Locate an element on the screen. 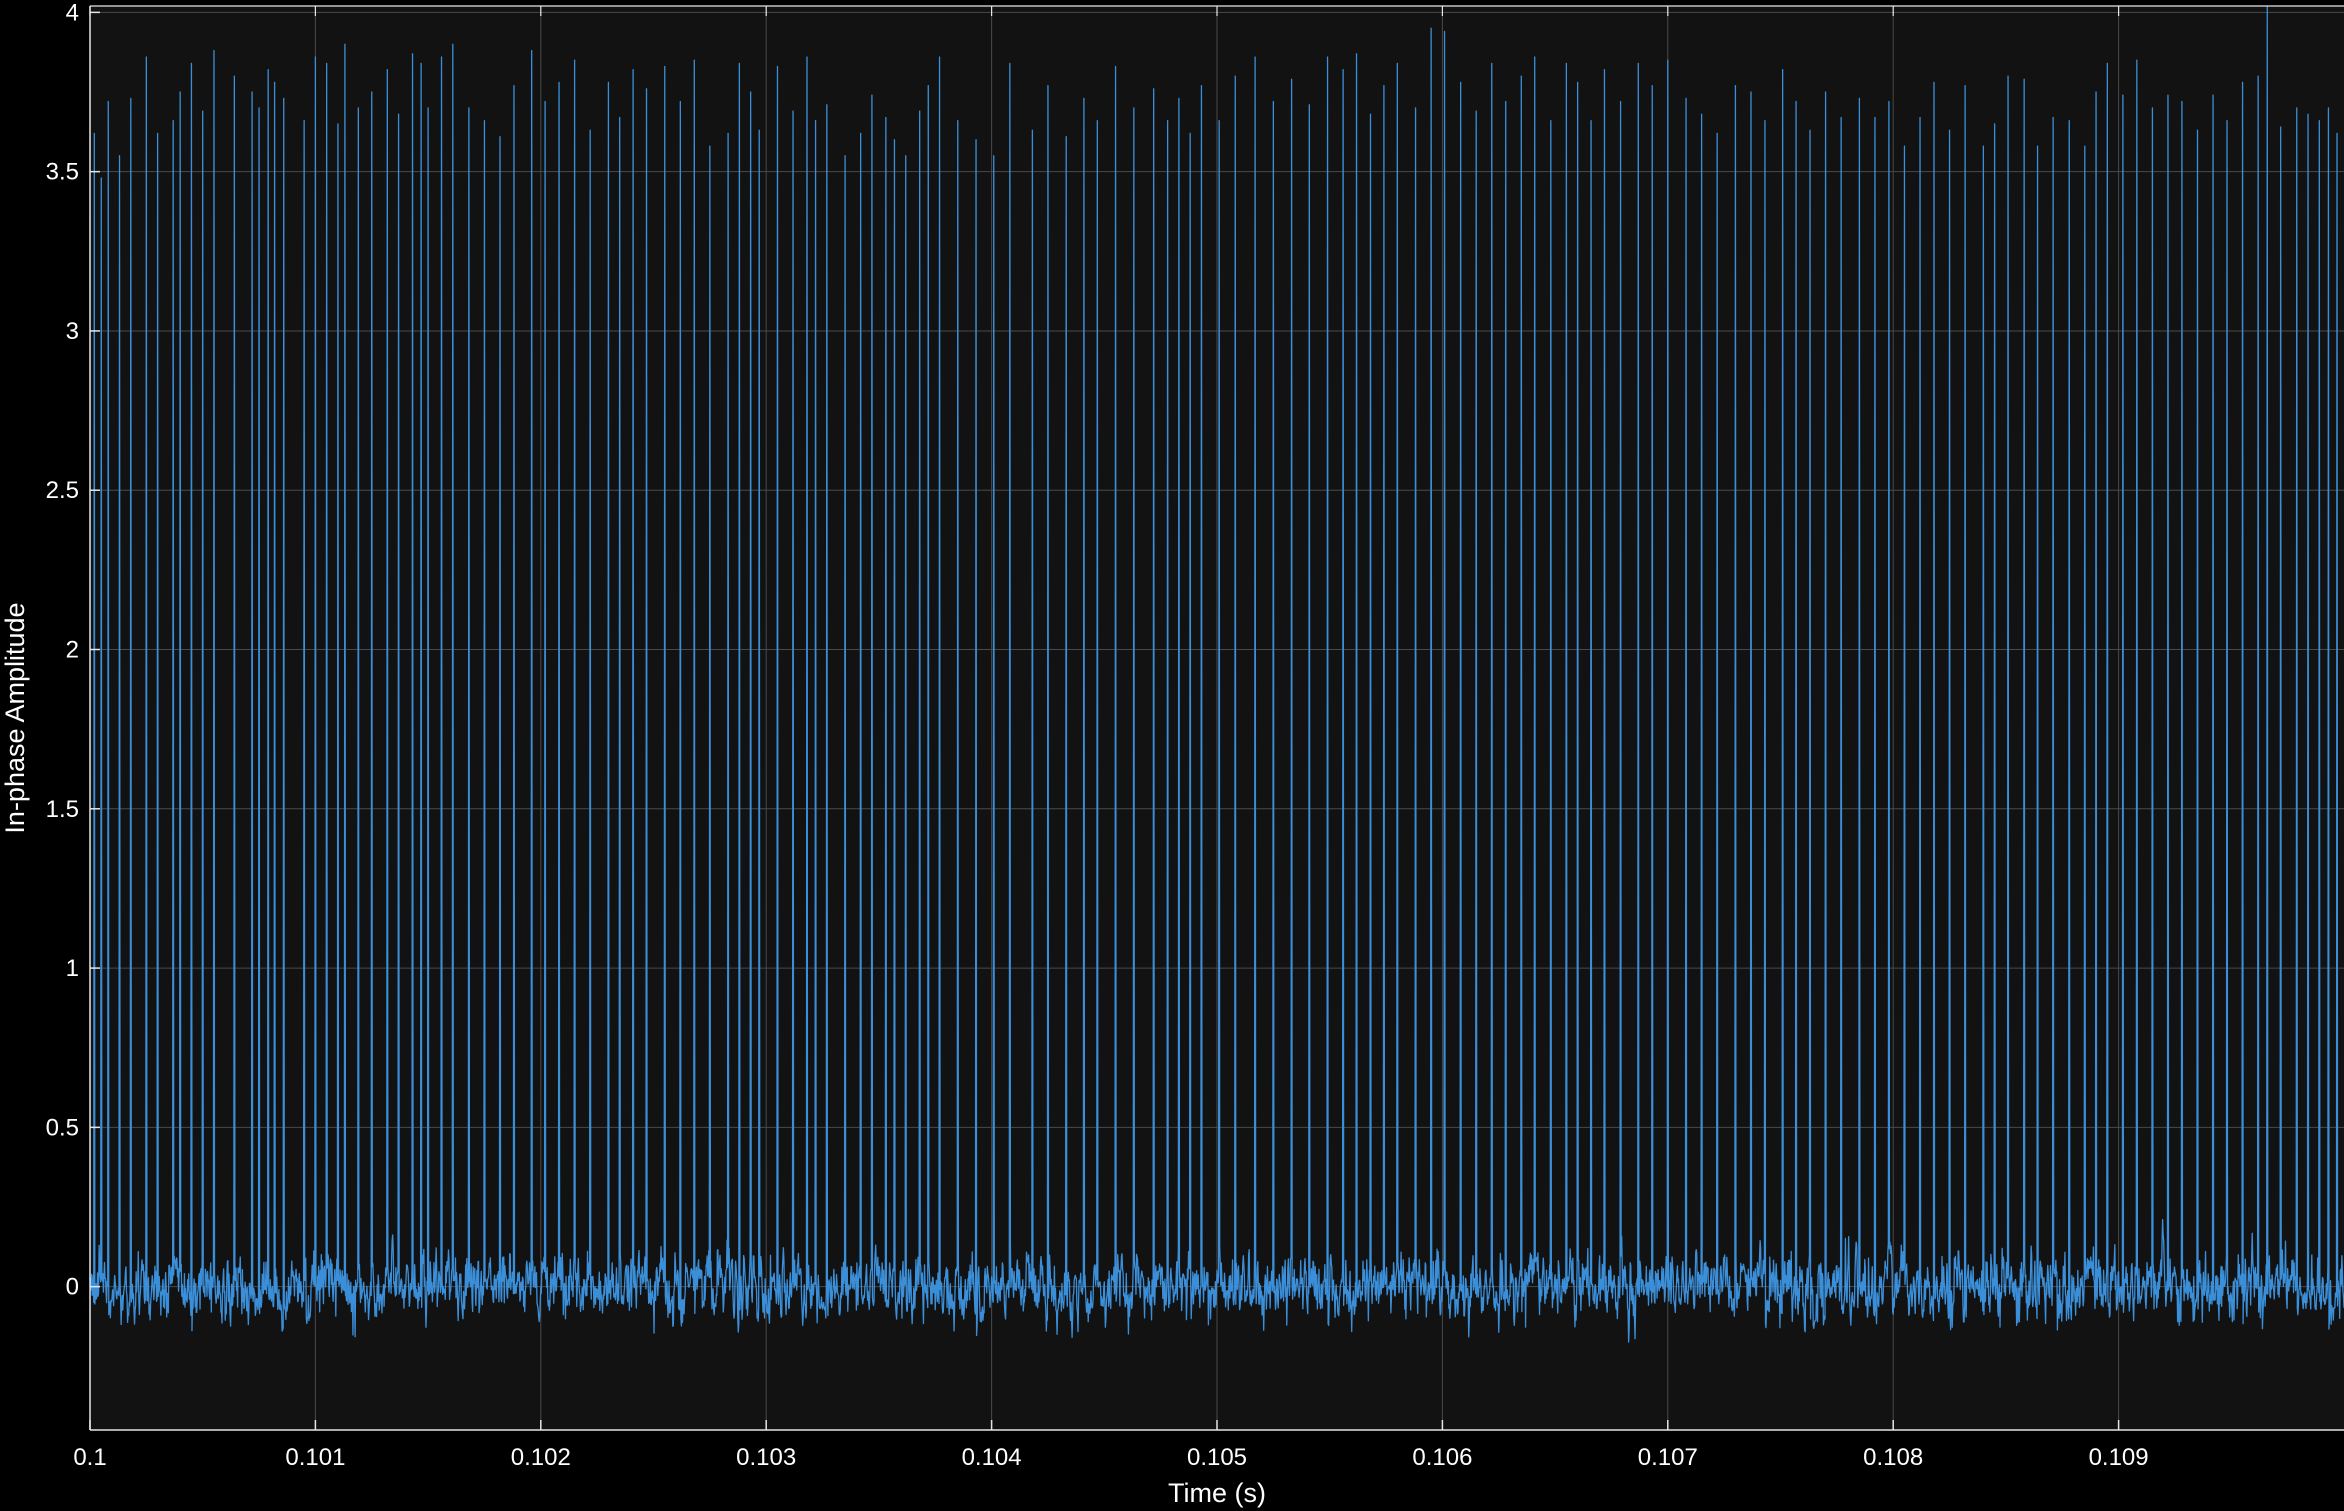 The image size is (2344, 1511). y-tick-label: 1 is located at coordinates (72, 968).